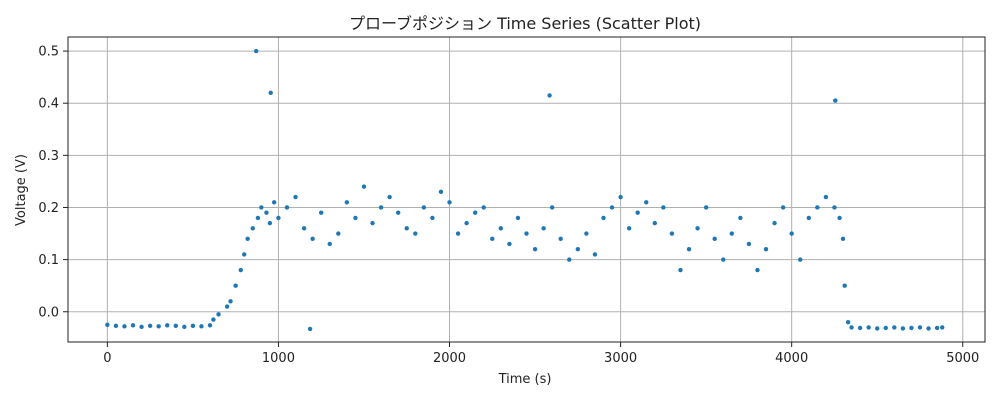 This screenshot has height=400, width=1000. What do you see at coordinates (525, 379) in the screenshot?
I see `x-axis-label: Time (s)` at bounding box center [525, 379].